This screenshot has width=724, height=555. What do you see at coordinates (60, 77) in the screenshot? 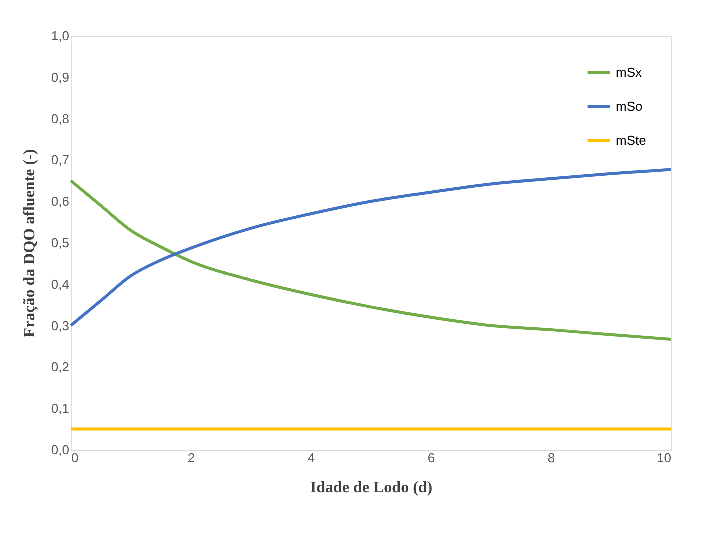
I see `y-tick-label: 0,9` at bounding box center [60, 77].